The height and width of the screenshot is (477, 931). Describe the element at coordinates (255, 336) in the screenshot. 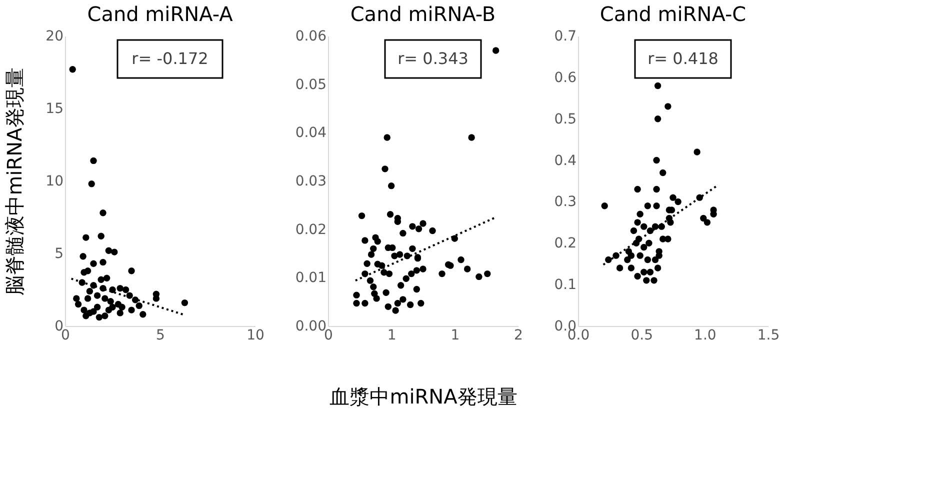

I see `x-tick-label: 10` at that location.